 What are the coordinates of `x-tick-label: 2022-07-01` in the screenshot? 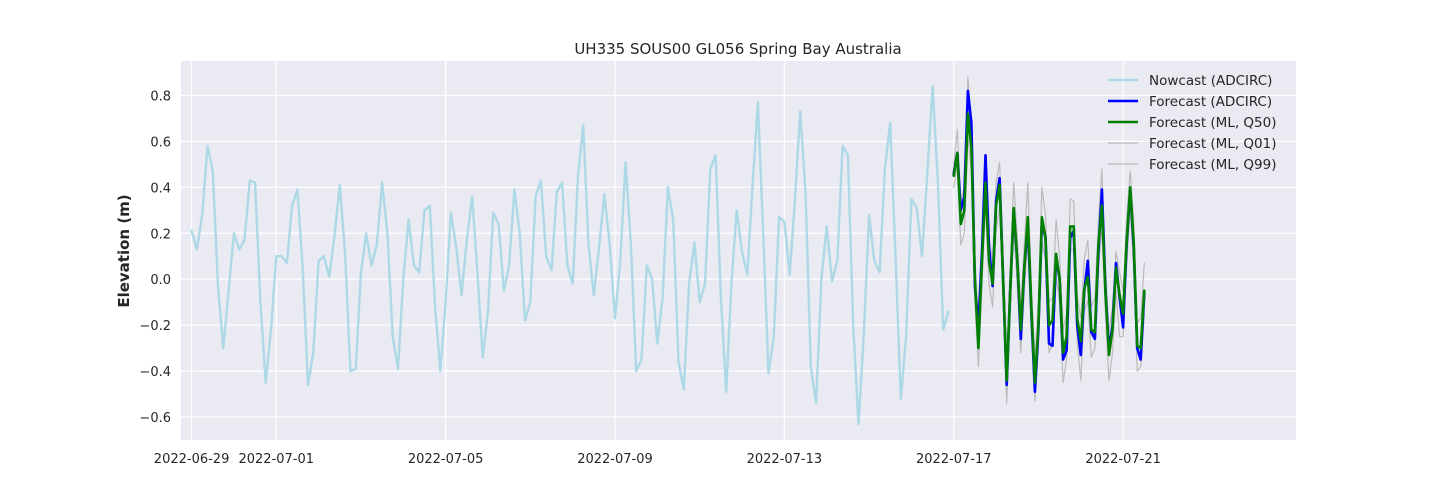 It's located at (276, 459).